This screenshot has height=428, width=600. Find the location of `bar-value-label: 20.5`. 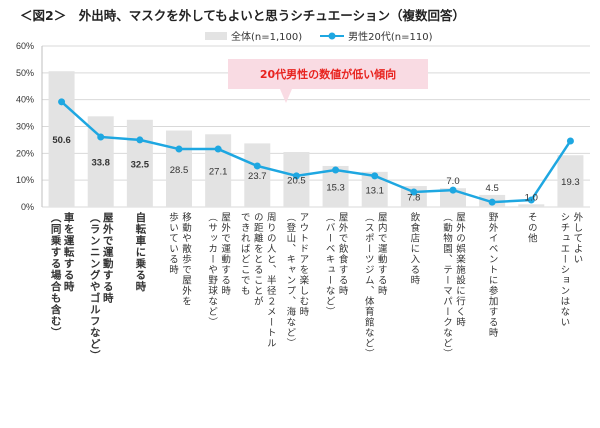

bar-value-label: 20.5 is located at coordinates (296, 180).